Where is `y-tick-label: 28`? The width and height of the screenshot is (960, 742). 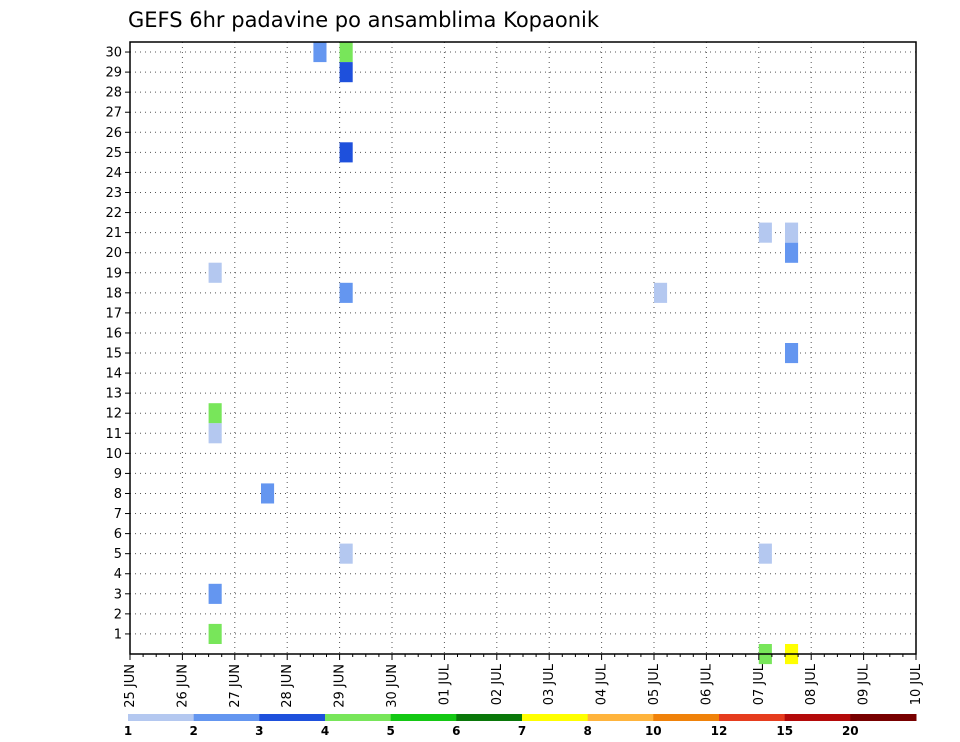 y-tick-label: 28 is located at coordinates (113, 93).